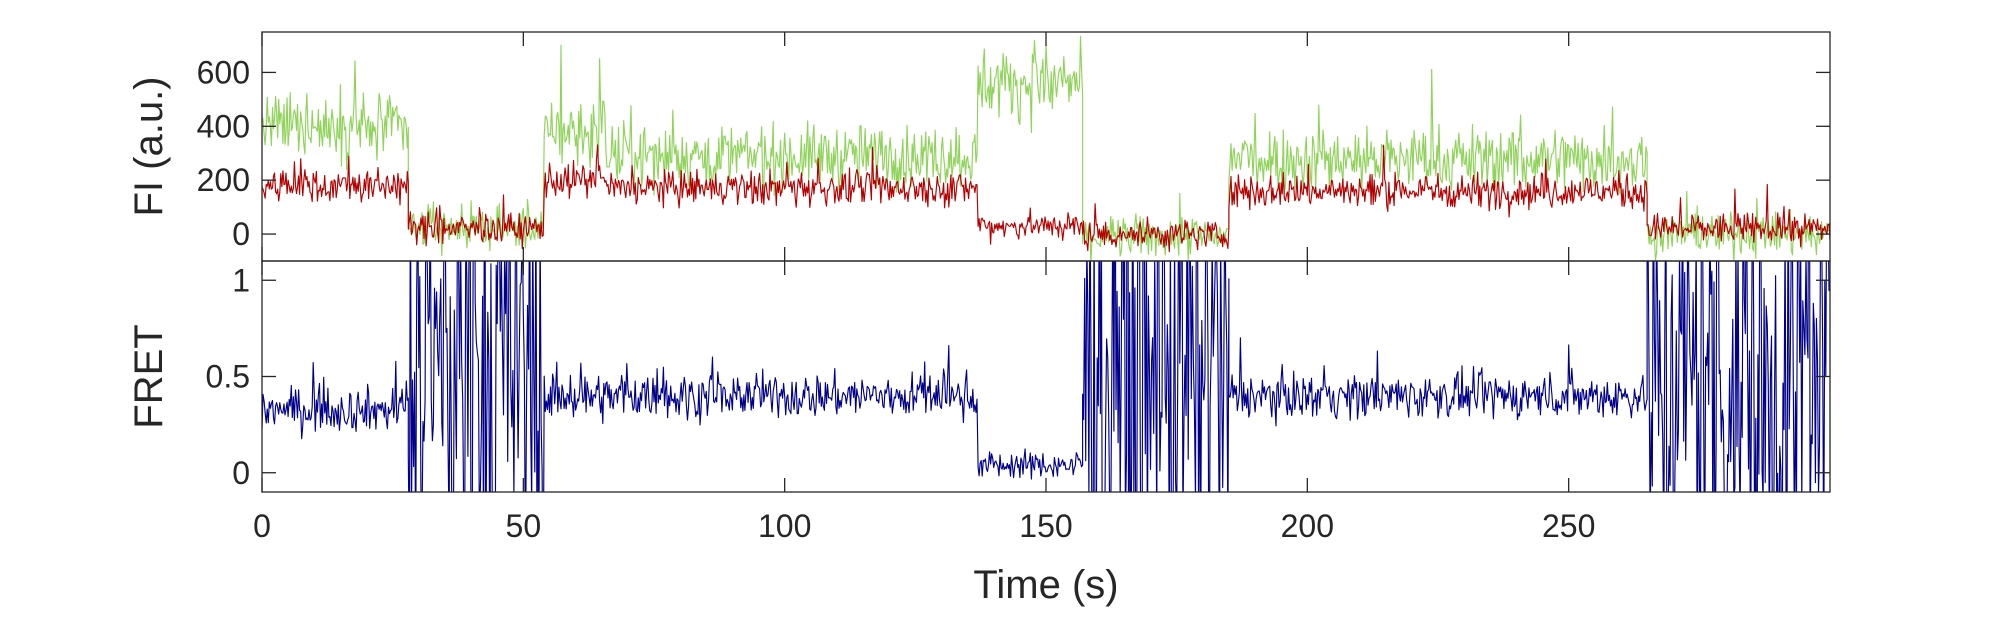  What do you see at coordinates (524, 526) in the screenshot?
I see `x-tick-label: 50` at bounding box center [524, 526].